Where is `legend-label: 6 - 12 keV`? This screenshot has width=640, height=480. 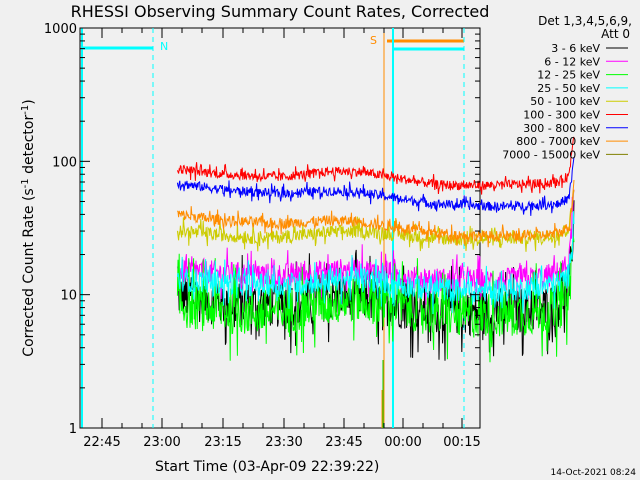
legend-label: 6 - 12 keV is located at coordinates (572, 61).